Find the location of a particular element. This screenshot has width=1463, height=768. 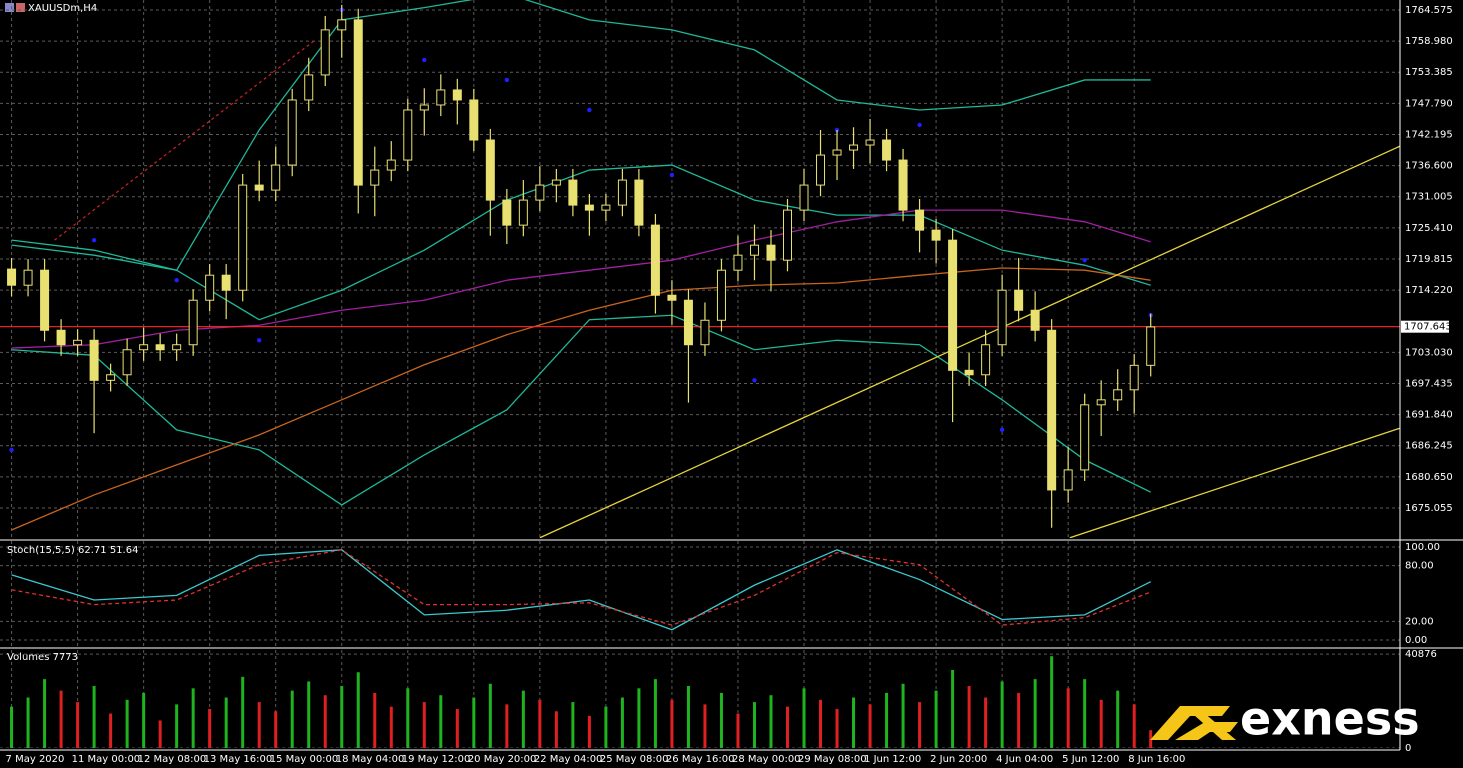

y-tick-label: 80.00 is located at coordinates (1419, 566).